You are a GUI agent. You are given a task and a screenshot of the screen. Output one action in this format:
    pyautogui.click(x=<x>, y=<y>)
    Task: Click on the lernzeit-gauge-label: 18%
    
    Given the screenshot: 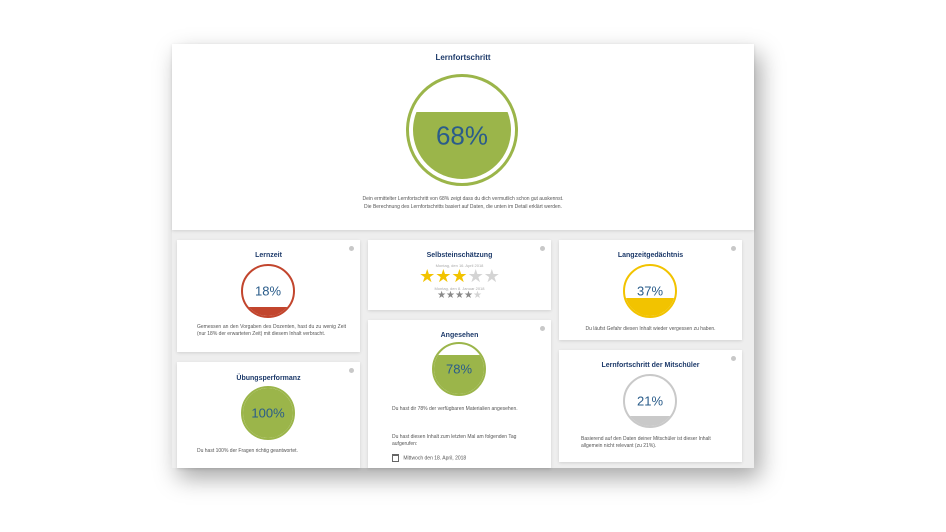 What is the action you would take?
    pyautogui.click(x=268, y=291)
    